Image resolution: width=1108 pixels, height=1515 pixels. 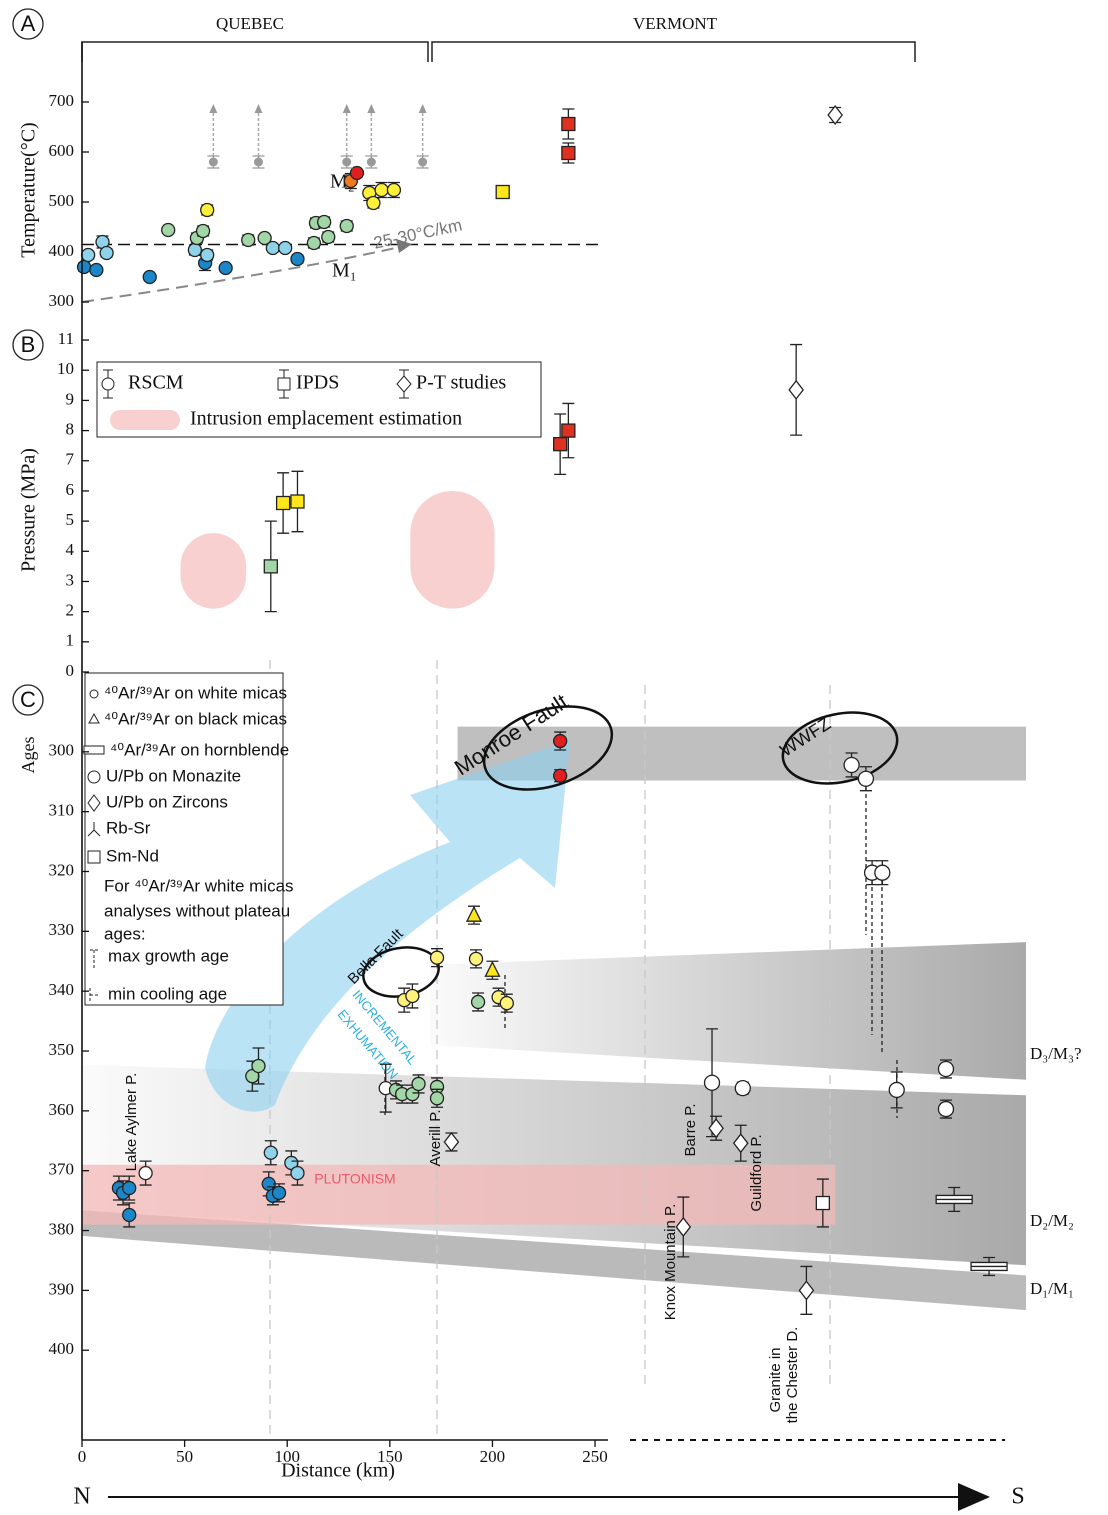 I want to click on y-tick-label: 8, so click(x=70, y=428).